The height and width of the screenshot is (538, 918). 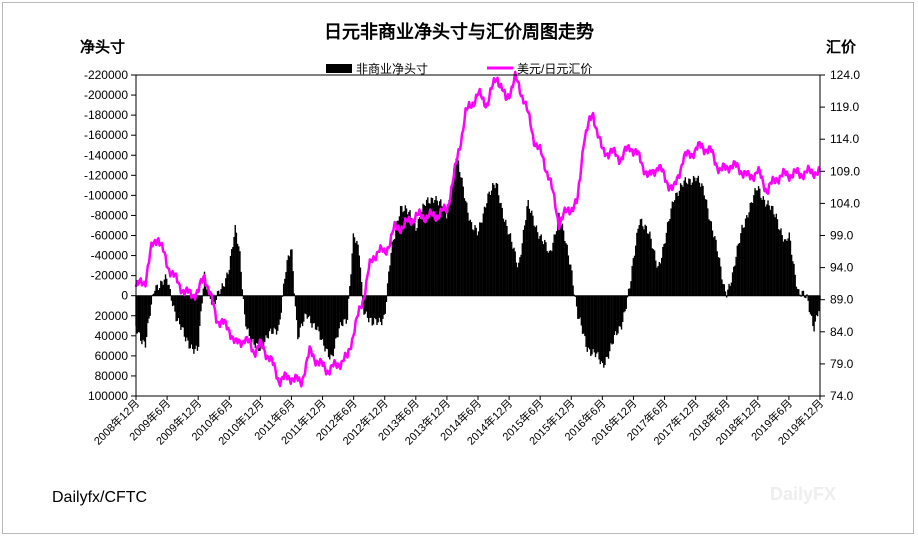 What do you see at coordinates (106, 155) in the screenshot?
I see `left-tick-label: -140000` at bounding box center [106, 155].